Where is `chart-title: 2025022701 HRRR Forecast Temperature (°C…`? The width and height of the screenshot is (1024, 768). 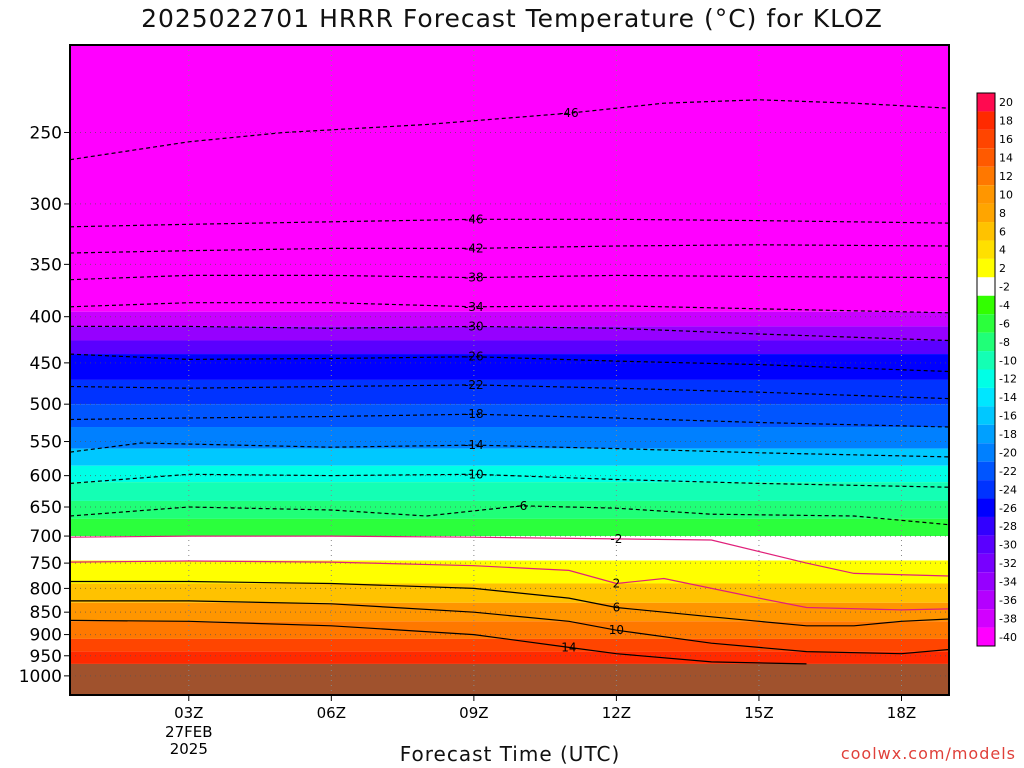
chart-title: 2025022701 HRRR Forecast Temperature (°C… is located at coordinates (512, 18).